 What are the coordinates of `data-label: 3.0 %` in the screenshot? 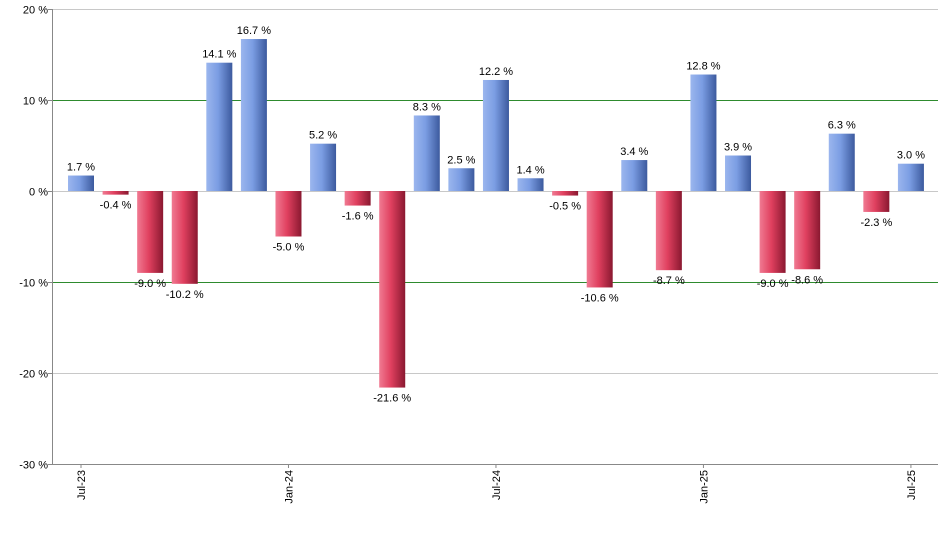 It's located at (911, 156).